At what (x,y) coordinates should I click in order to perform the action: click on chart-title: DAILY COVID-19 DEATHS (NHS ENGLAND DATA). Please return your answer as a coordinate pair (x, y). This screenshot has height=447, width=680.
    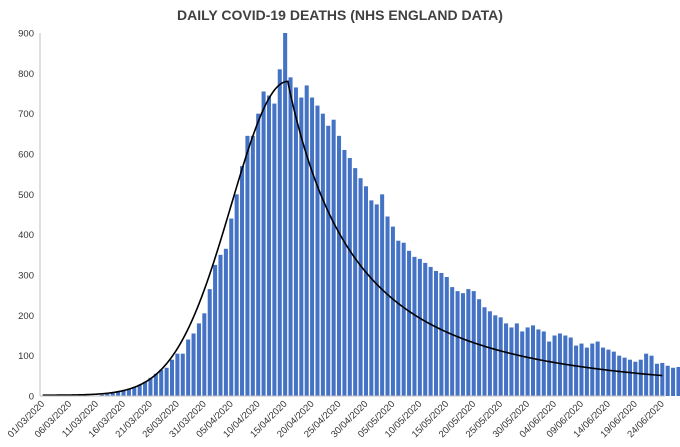
    Looking at the image, I should click on (340, 15).